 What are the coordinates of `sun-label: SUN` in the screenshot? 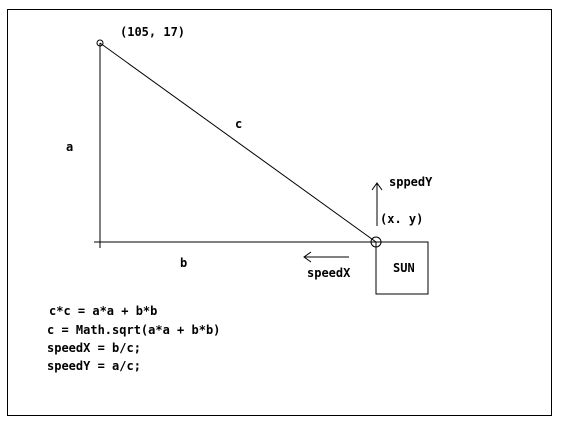 It's located at (404, 268).